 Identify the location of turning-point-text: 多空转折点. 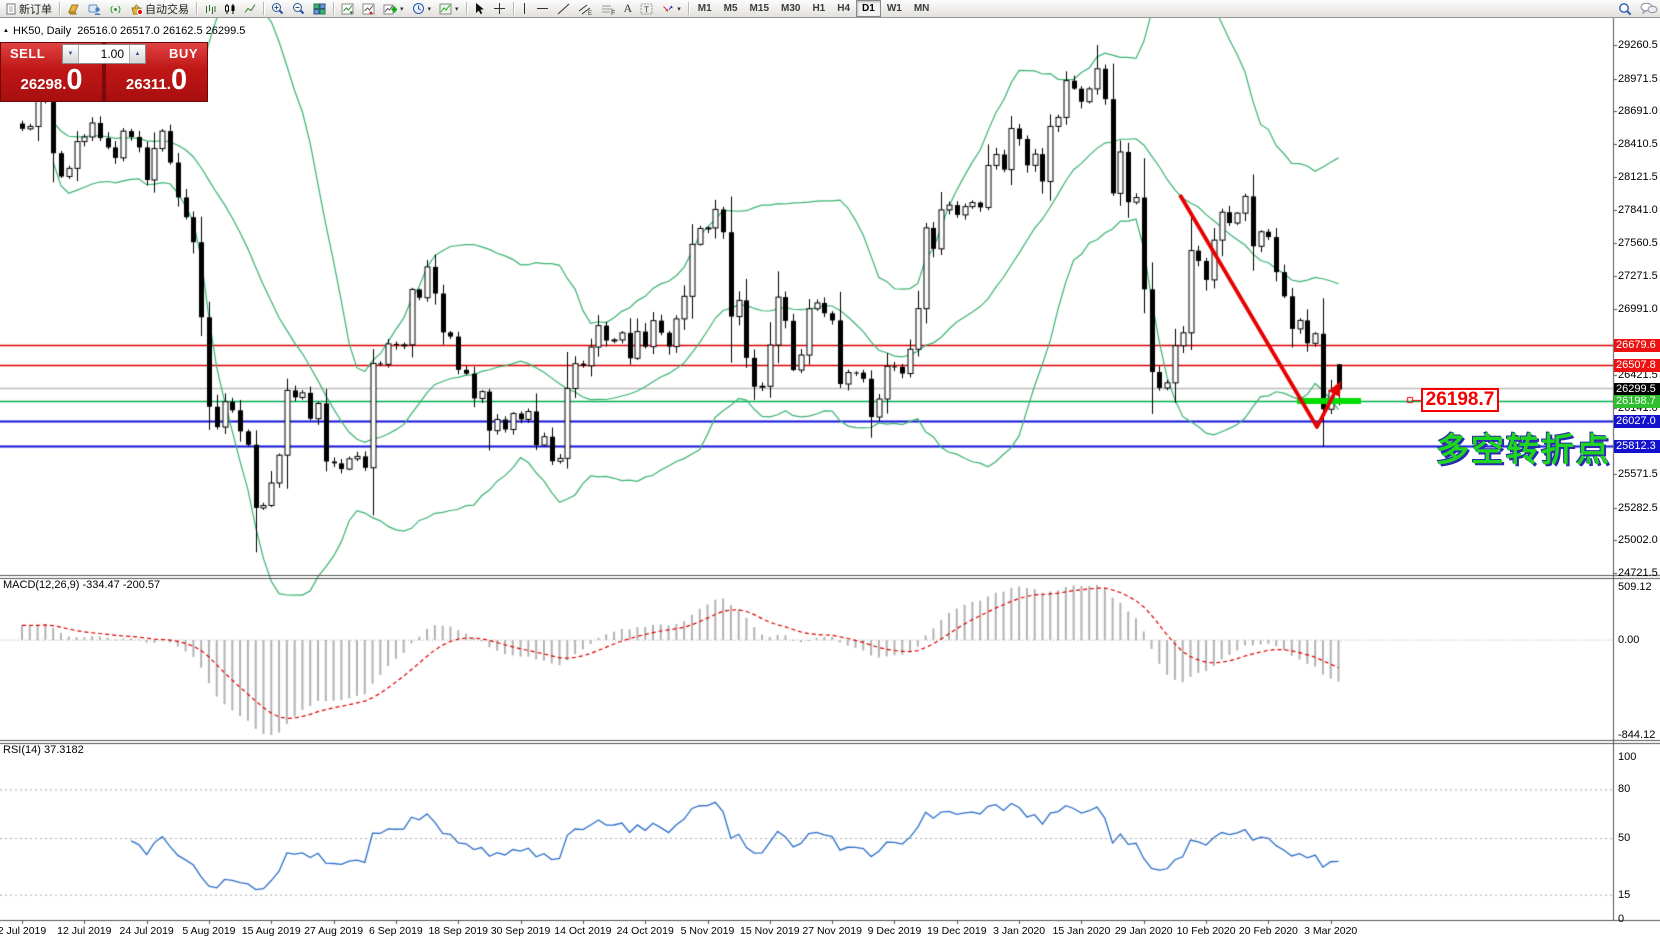
(1523, 449).